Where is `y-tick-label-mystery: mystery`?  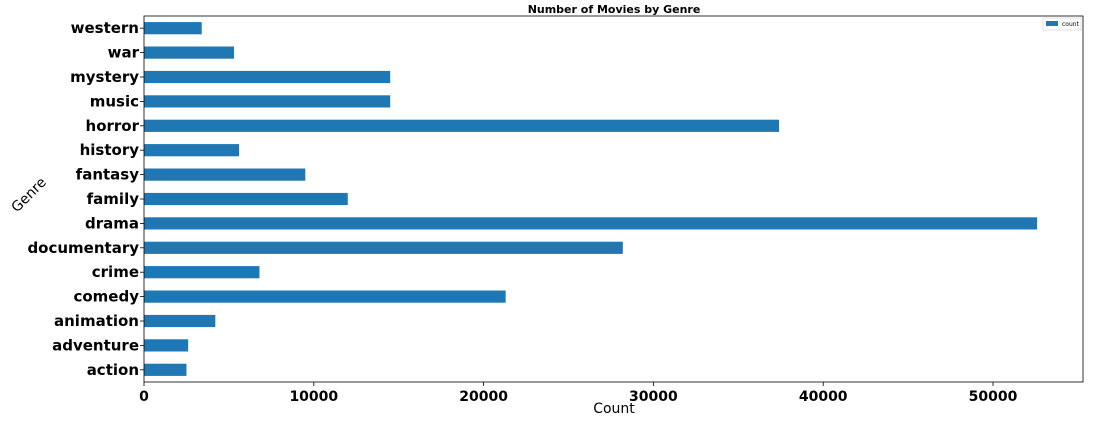
y-tick-label-mystery: mystery is located at coordinates (104, 77).